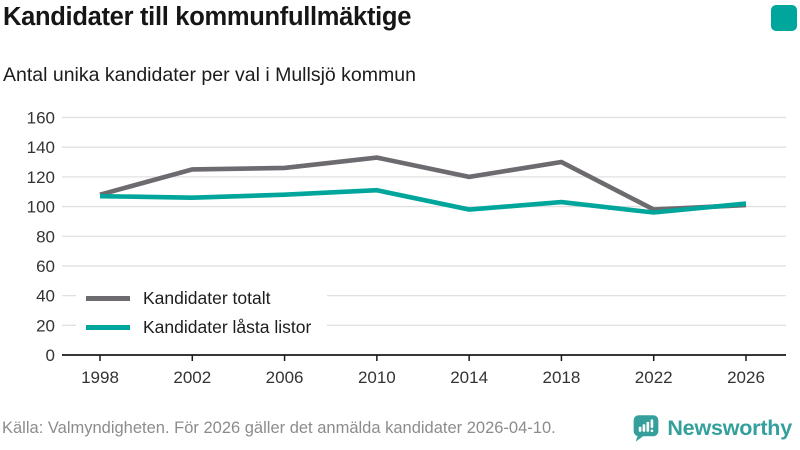 This screenshot has width=800, height=450. Describe the element at coordinates (41, 177) in the screenshot. I see `y-tick-label: 120` at that location.